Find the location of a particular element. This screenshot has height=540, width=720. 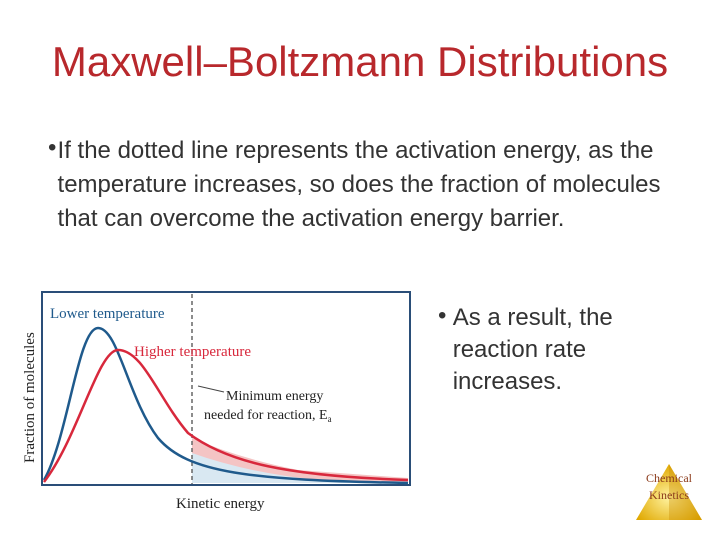

slide-title: Maxwell–Boltzmann Distributions is located at coordinates (360, 61).